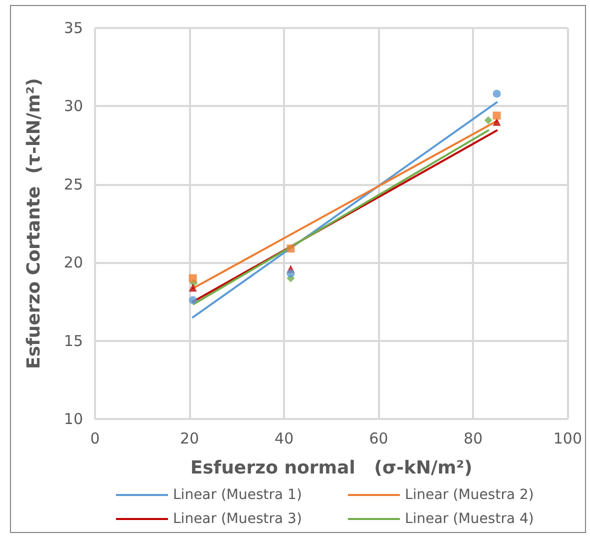 The image size is (590, 536). Describe the element at coordinates (567, 439) in the screenshot. I see `x-tick-label: 100` at that location.